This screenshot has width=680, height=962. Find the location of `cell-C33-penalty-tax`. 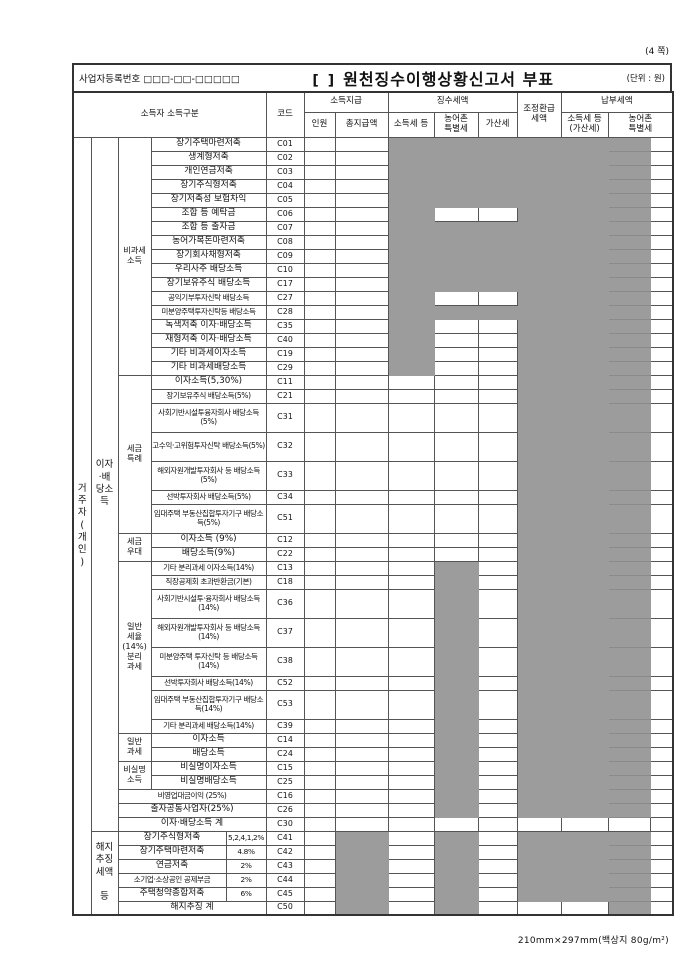

cell-C33-penalty-tax is located at coordinates (497, 475).